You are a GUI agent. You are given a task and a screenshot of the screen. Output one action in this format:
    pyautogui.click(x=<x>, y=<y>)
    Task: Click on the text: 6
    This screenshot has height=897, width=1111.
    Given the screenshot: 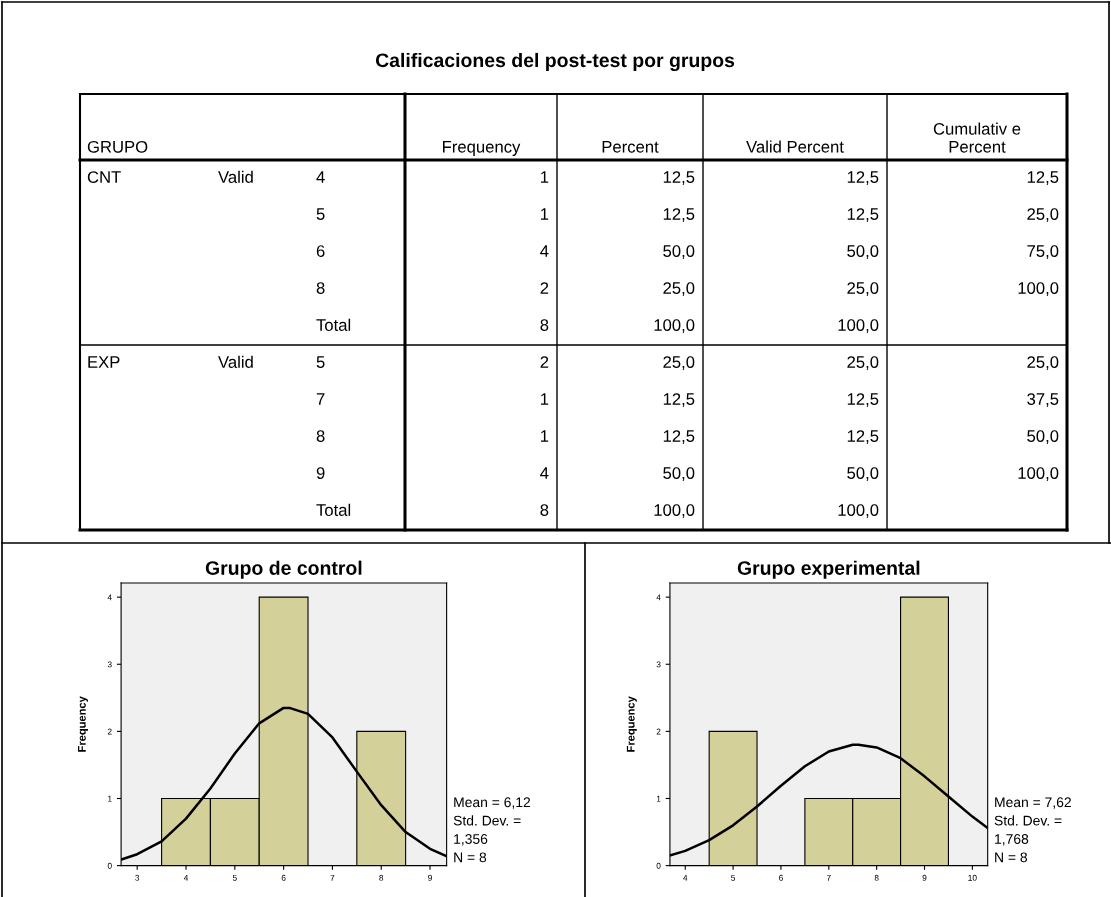 What is the action you would take?
    pyautogui.click(x=320, y=251)
    